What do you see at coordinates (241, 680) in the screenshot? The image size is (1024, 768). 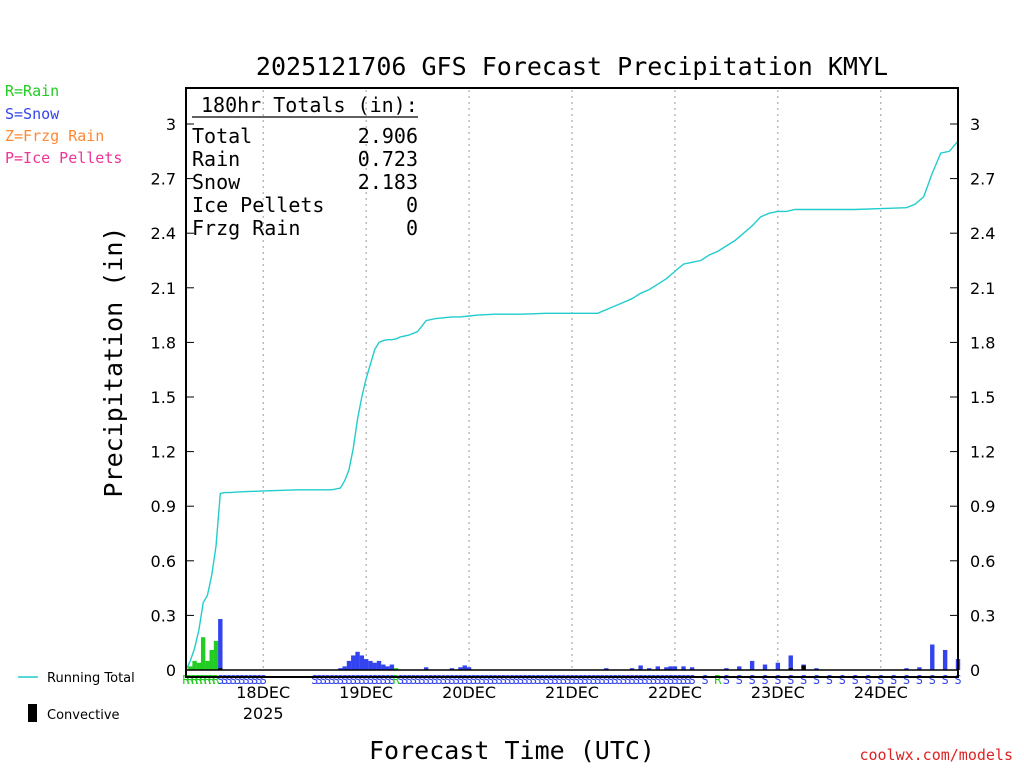 I see `ptype-snow-5: S` at bounding box center [241, 680].